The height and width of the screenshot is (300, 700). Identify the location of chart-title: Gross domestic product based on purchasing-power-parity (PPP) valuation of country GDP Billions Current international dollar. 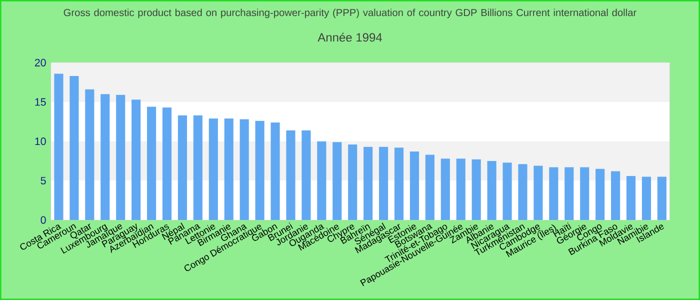
(350, 13).